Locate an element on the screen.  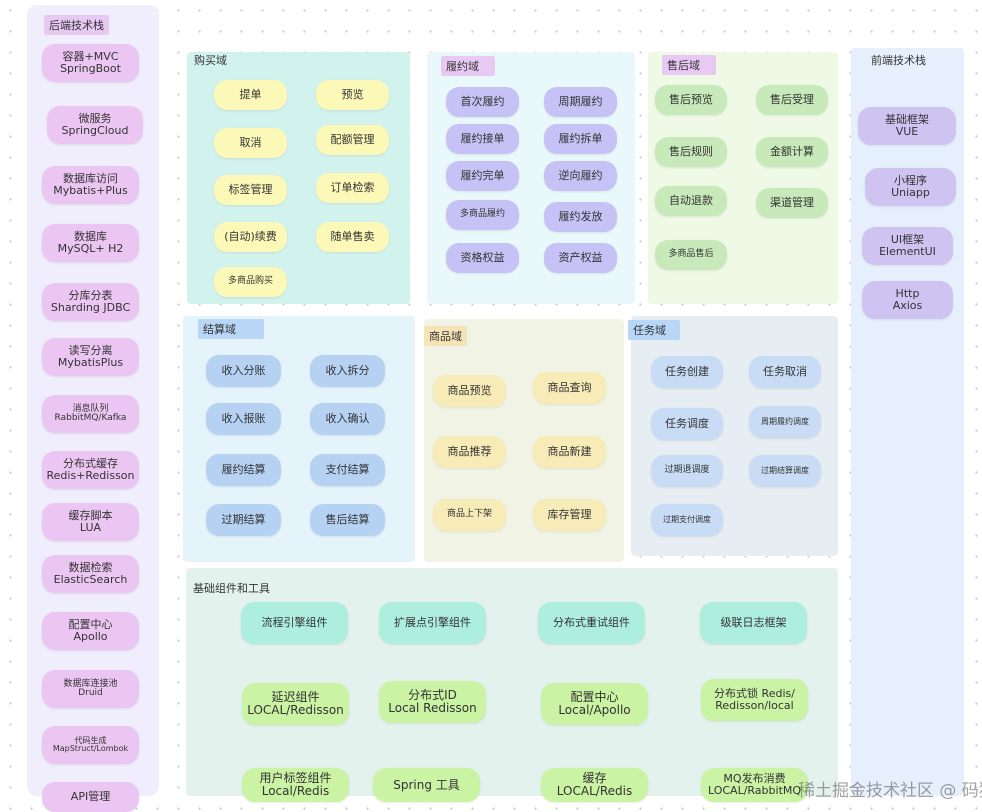
settlement-item: 售后结算 is located at coordinates (347, 520).